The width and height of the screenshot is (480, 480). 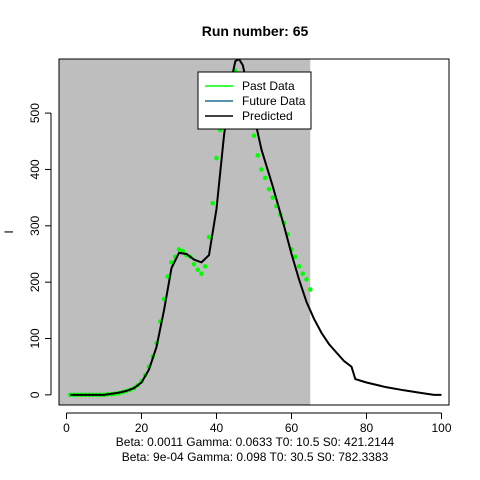 What do you see at coordinates (35, 113) in the screenshot?
I see `y-tick-label-500: 500` at bounding box center [35, 113].